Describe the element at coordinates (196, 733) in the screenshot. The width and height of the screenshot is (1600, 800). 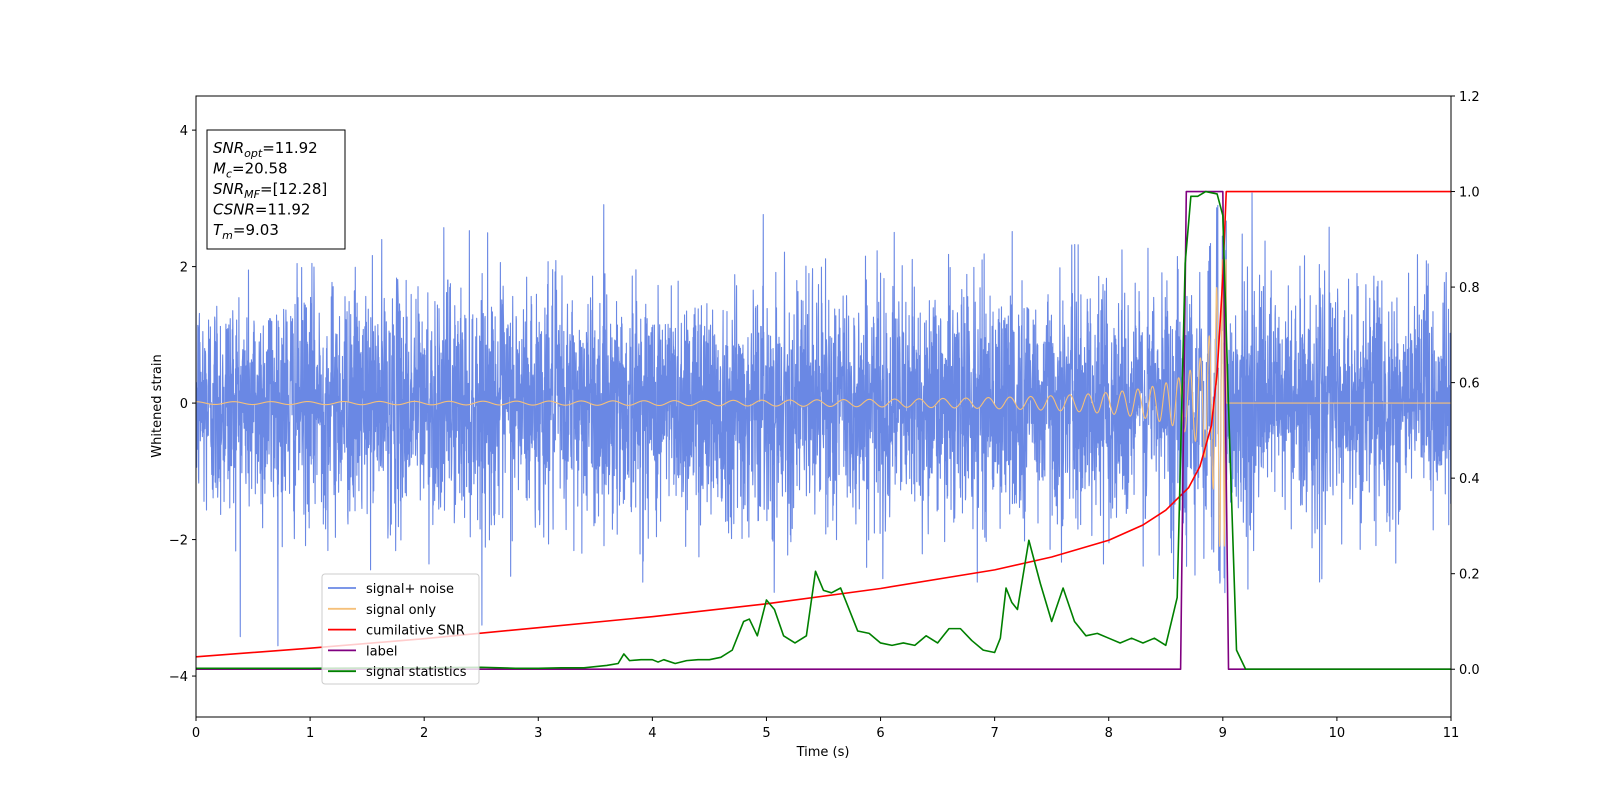
I see `x-tick-label: 0` at that location.